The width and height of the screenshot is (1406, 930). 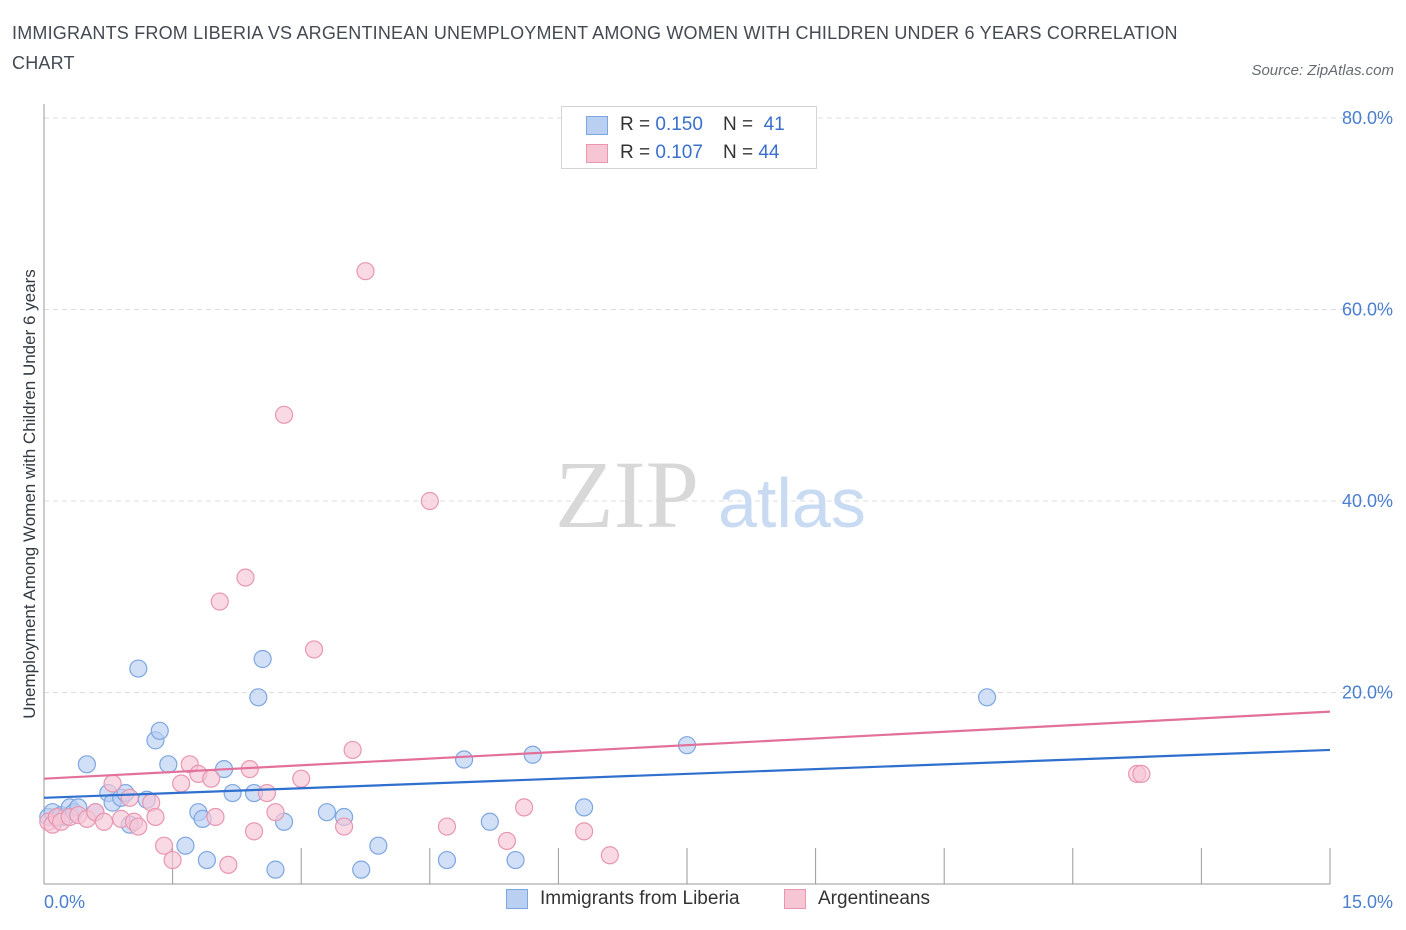 I want to click on x-axis-ticks, so click(x=751, y=866).